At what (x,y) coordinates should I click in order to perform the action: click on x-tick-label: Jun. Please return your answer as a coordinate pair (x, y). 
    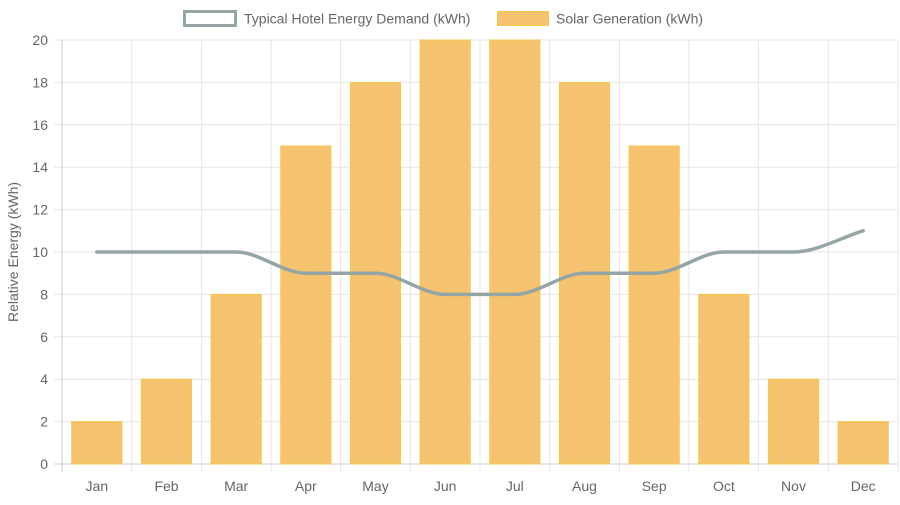
    Looking at the image, I should click on (445, 486).